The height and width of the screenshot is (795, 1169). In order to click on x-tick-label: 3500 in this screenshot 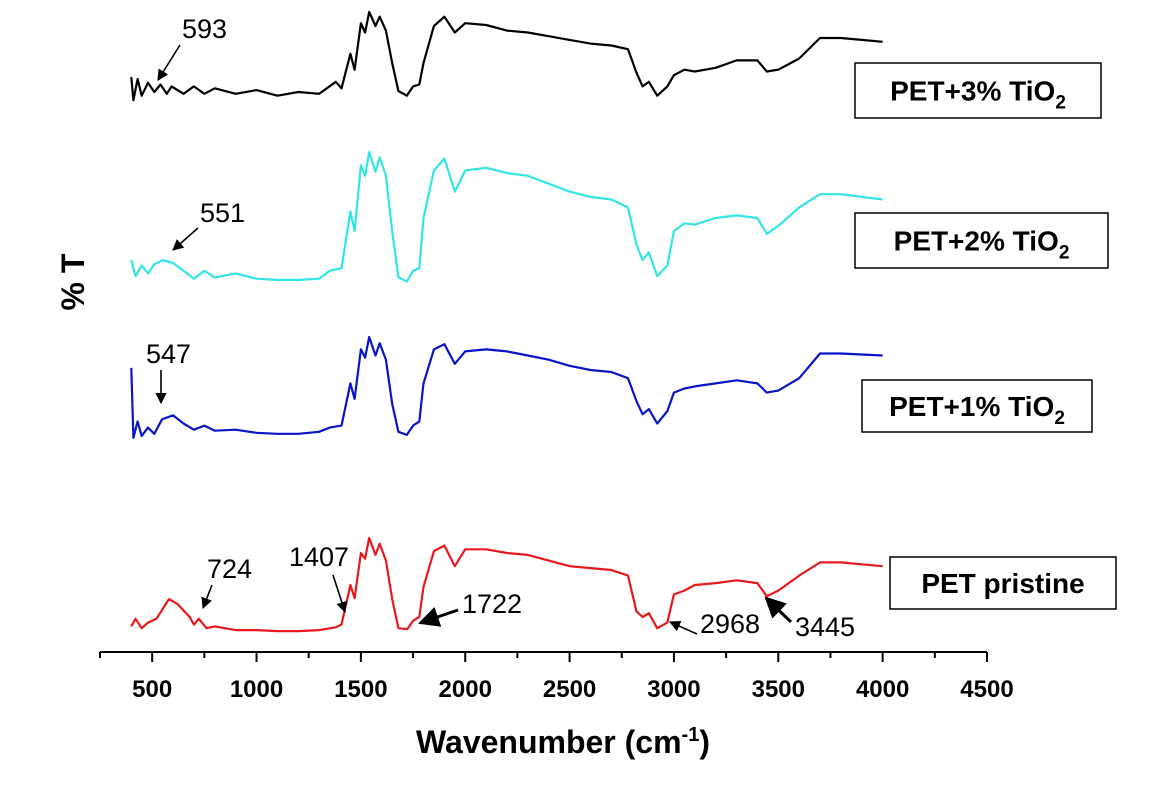, I will do `click(778, 689)`.